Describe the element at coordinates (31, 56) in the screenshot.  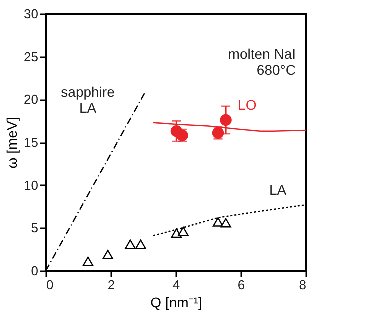
I see `y-tick-label: 25` at that location.